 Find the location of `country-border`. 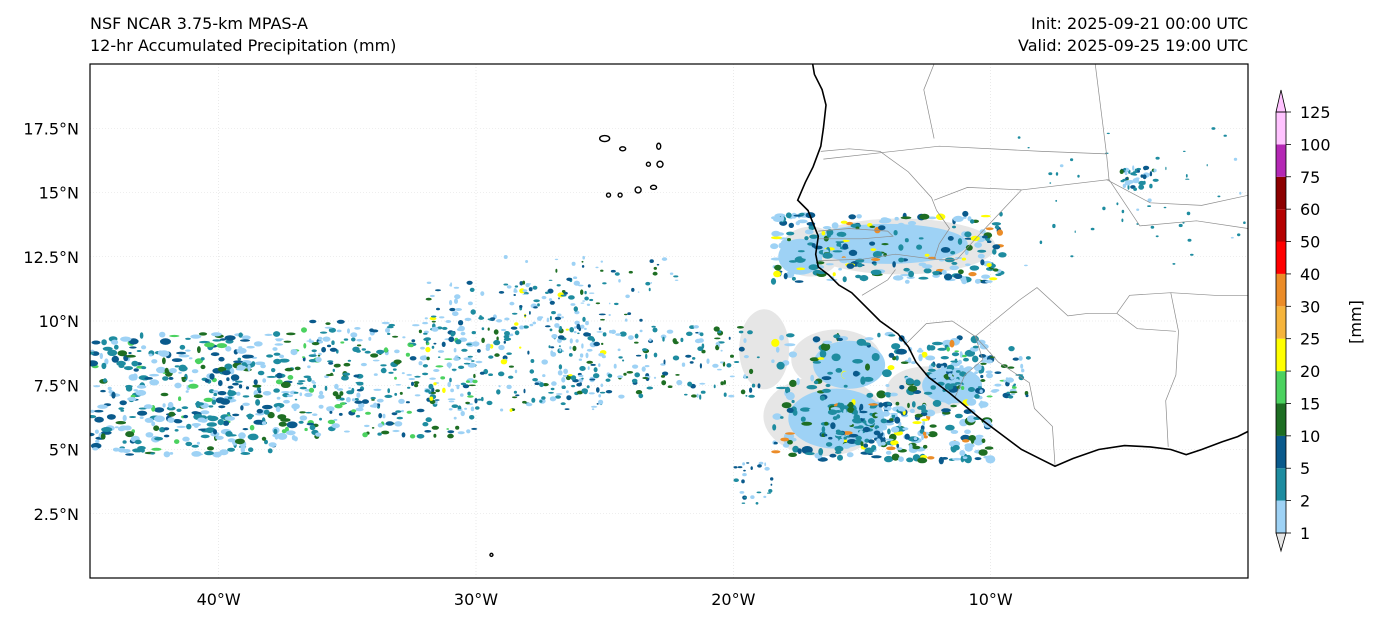

country-border is located at coordinates (1178, 204).